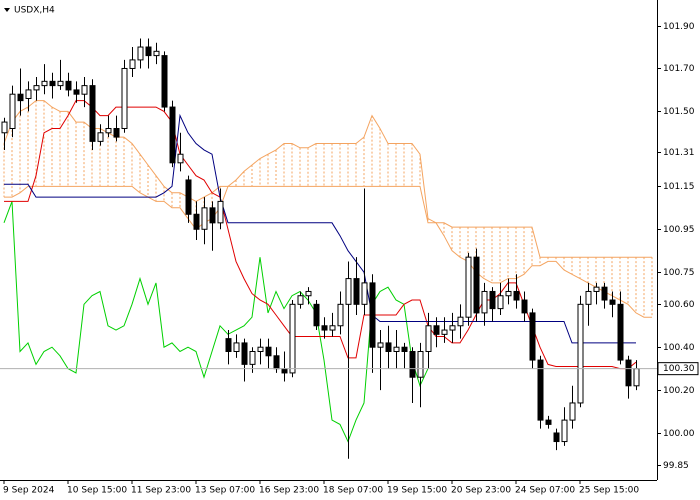 The height and width of the screenshot is (500, 700). I want to click on y-tick-label: 101.15, so click(679, 187).